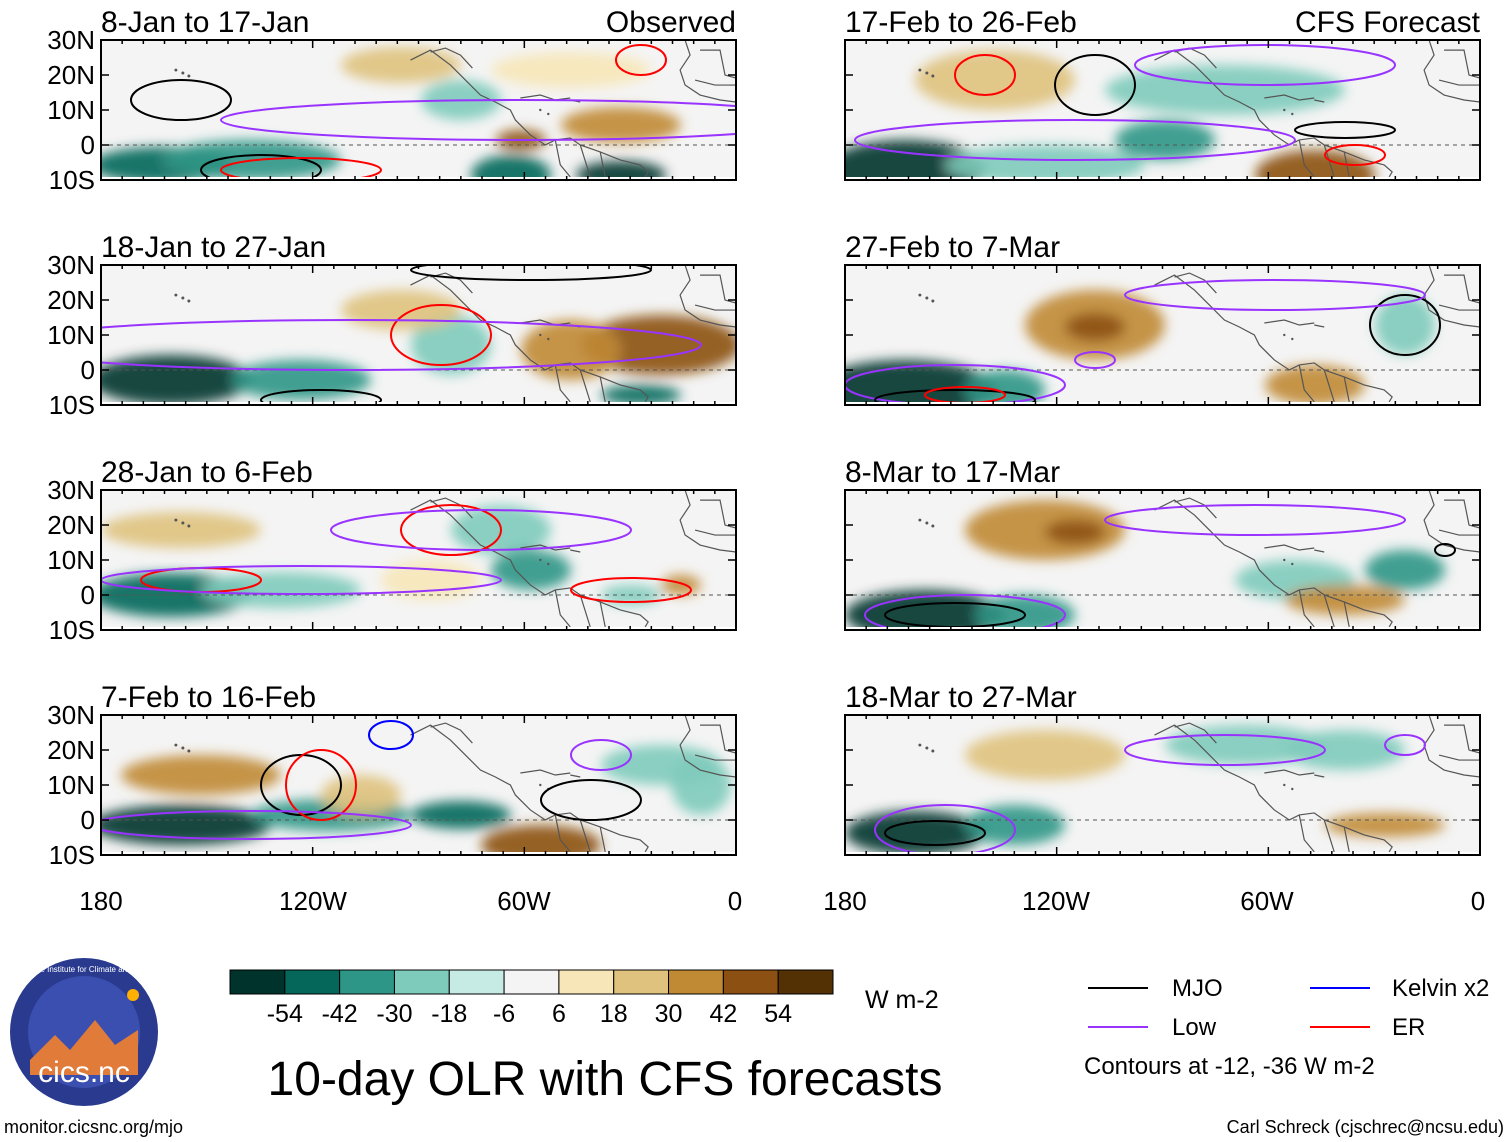  I want to click on panel-period-title: 28-Jan to 6-Feb, so click(207, 472).